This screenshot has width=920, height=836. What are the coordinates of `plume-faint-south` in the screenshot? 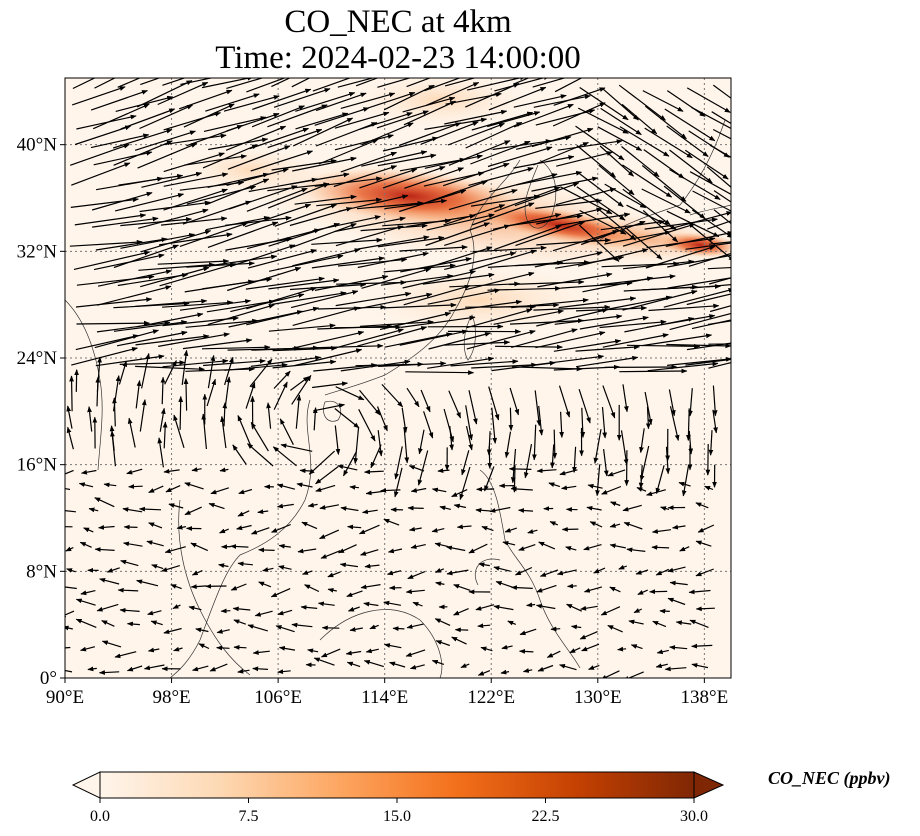 It's located at (480, 300).